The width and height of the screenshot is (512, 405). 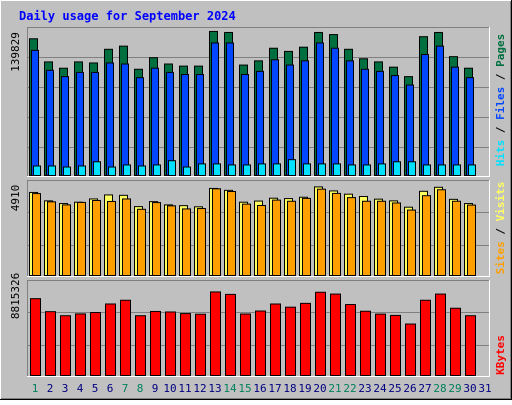 I want to click on day-label-5: 5, so click(x=95, y=388).